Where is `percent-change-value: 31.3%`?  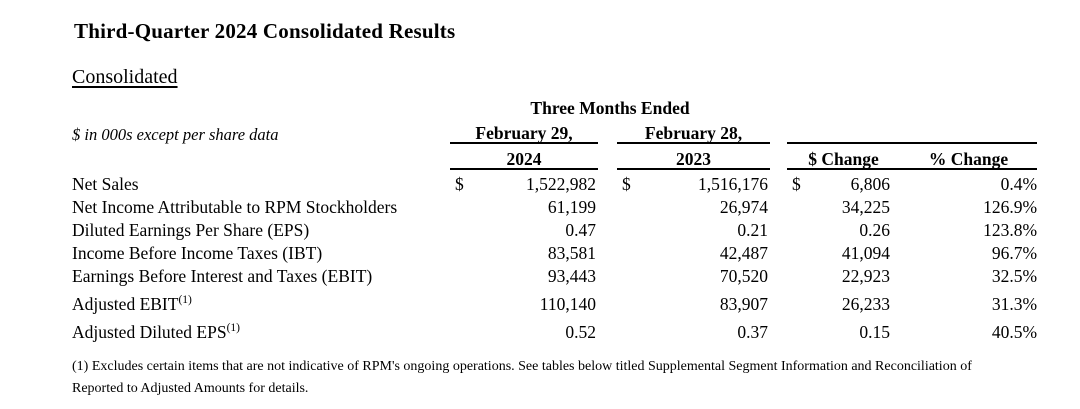 percent-change-value: 31.3% is located at coordinates (1014, 303).